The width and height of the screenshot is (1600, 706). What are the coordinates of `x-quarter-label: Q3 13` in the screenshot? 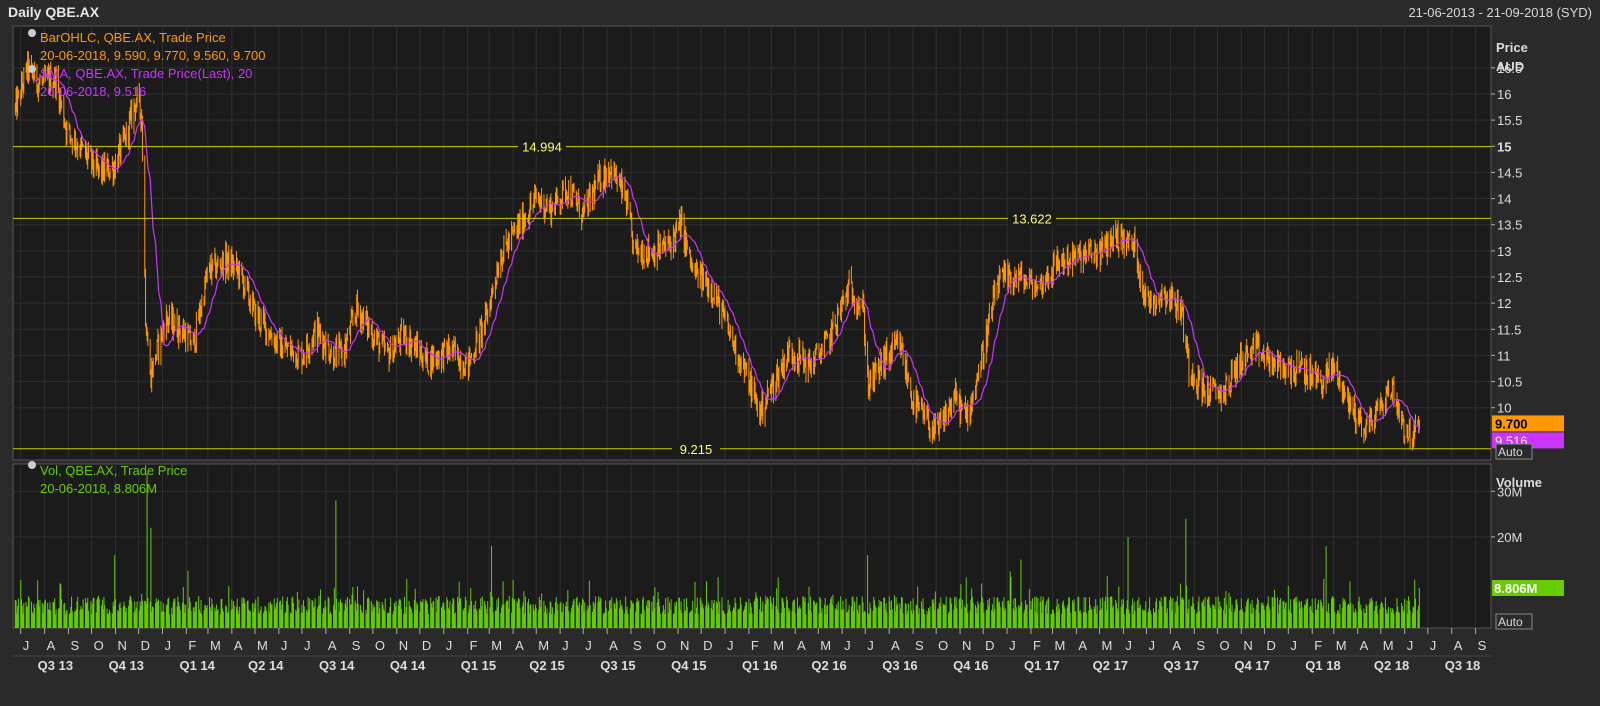 It's located at (55, 665).